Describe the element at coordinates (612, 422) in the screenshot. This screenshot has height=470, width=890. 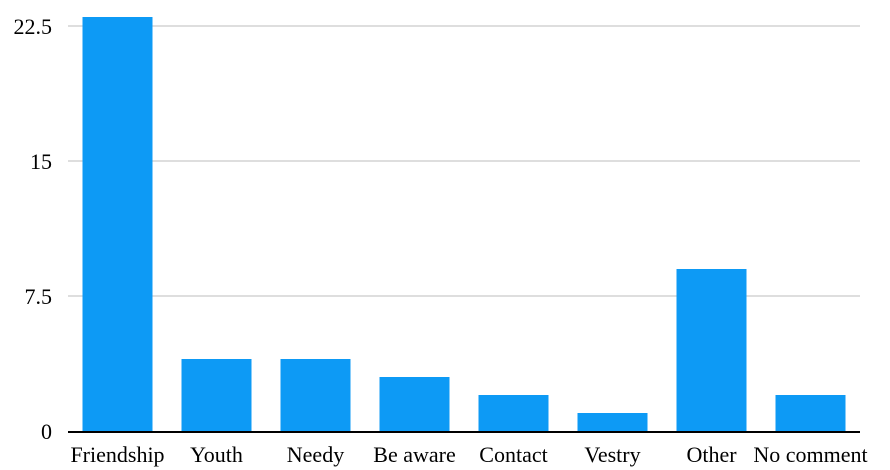
I see `bar-vestry` at that location.